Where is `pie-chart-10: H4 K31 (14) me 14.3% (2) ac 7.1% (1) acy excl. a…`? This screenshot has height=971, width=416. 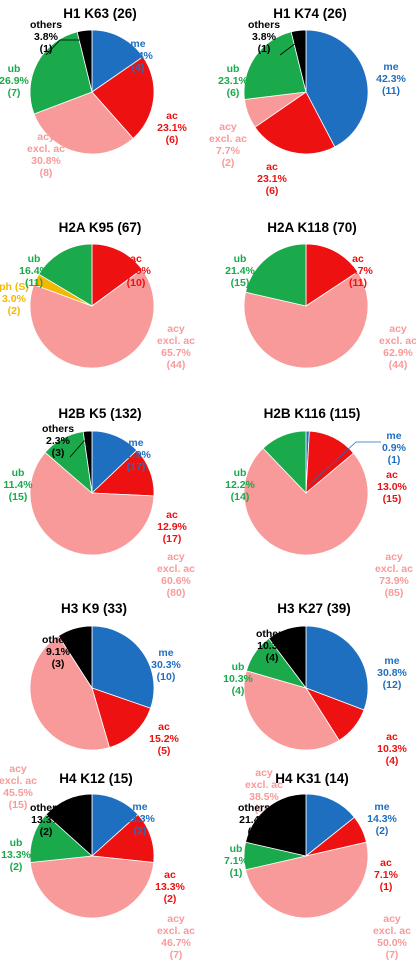
pie-chart-10: H4 K31 (14) me 14.3% (2) ac 7.1% (1) acy excl. a… is located at coordinates (317, 866).